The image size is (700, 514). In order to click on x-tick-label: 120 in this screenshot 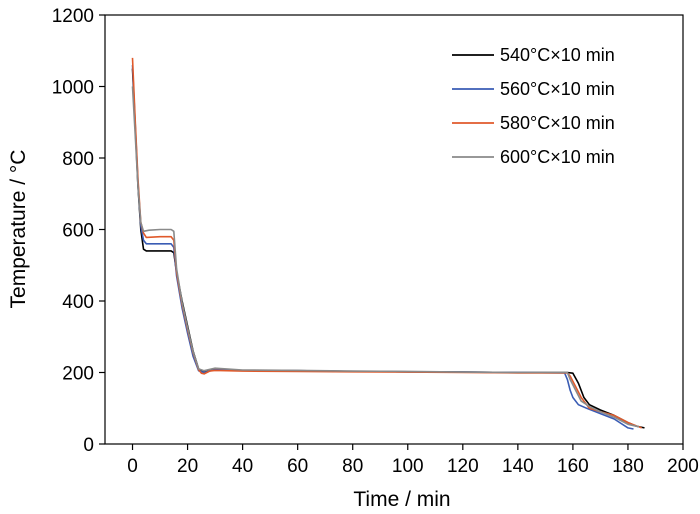, I will do `click(463, 466)`.